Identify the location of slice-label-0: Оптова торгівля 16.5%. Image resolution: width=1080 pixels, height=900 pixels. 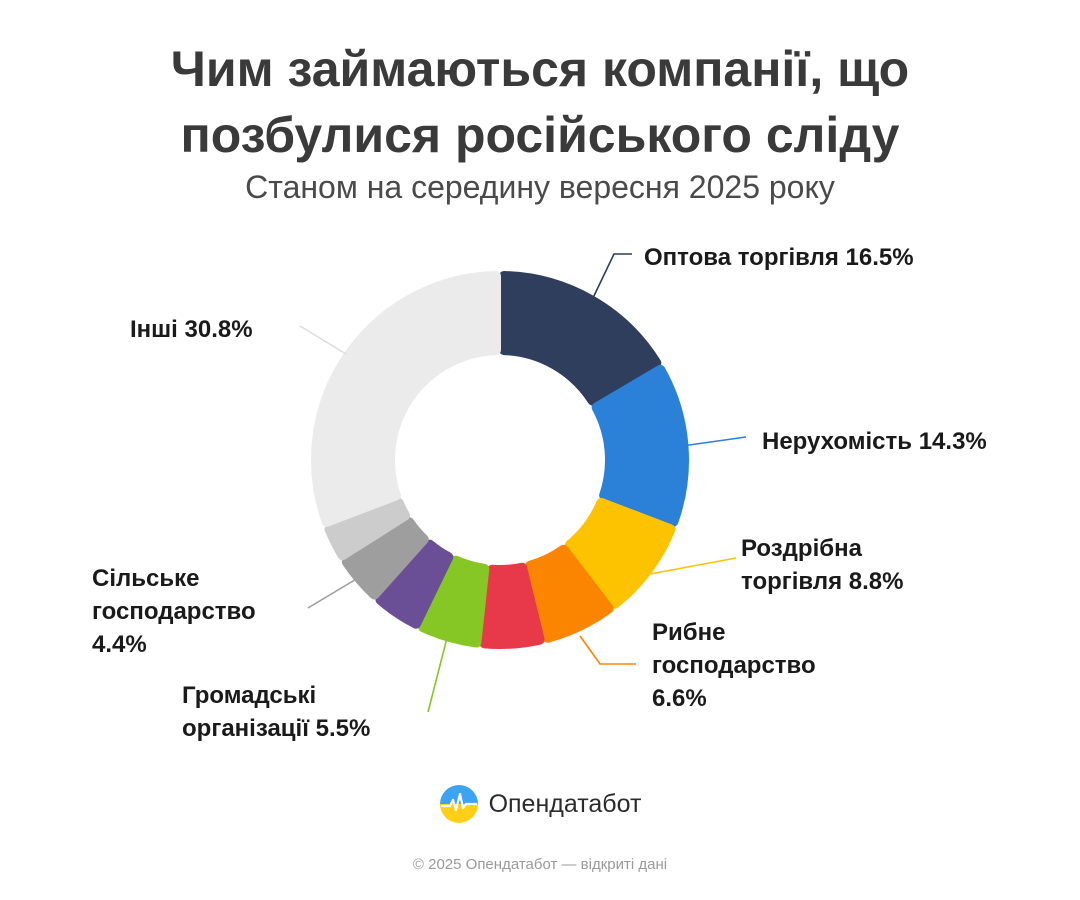
(779, 257).